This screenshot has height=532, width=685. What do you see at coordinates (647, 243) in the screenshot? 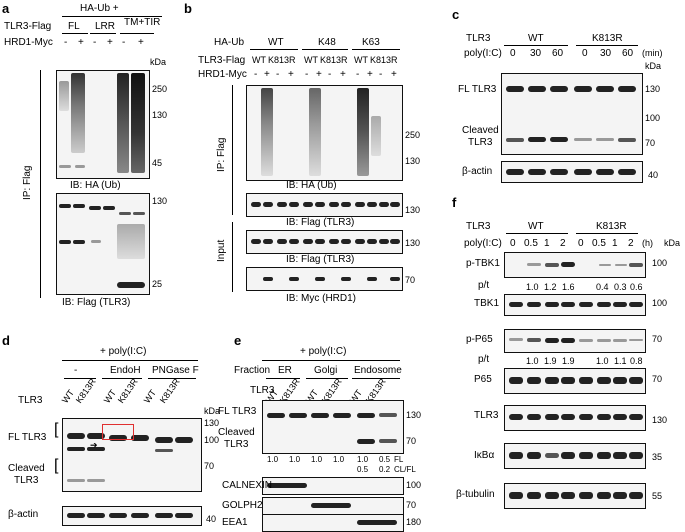
I see `f-unit: (h)` at bounding box center [647, 243].